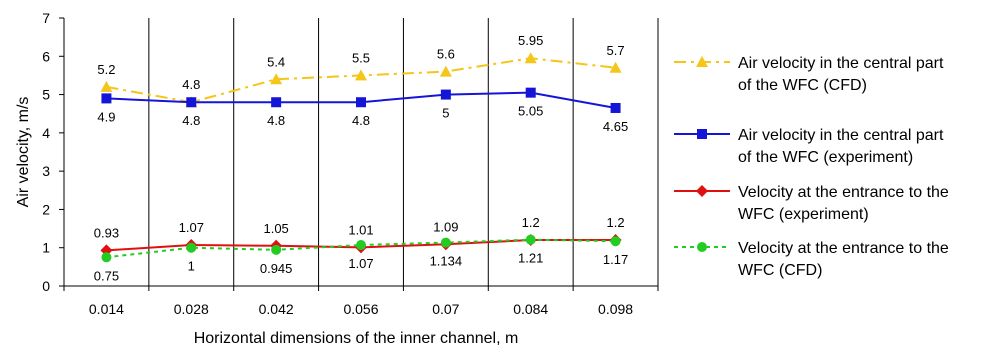  Describe the element at coordinates (616, 50) in the screenshot. I see `data-label: 5.7` at that location.